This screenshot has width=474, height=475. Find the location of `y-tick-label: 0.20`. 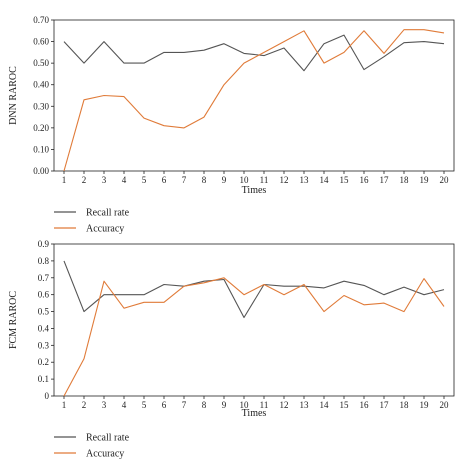

y-tick-label: 0.20 is located at coordinates (41, 128).